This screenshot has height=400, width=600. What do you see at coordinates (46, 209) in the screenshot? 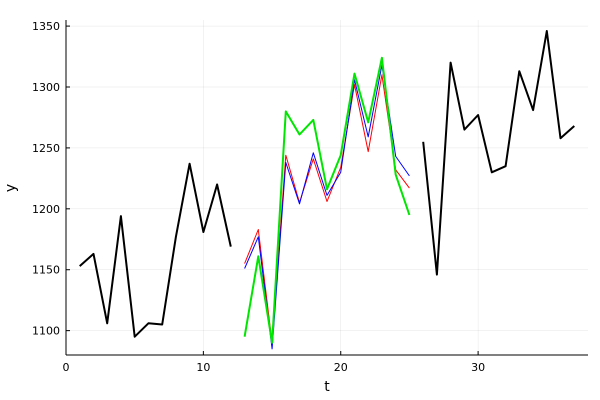
I see `y-tick-label: 1200` at bounding box center [46, 209].